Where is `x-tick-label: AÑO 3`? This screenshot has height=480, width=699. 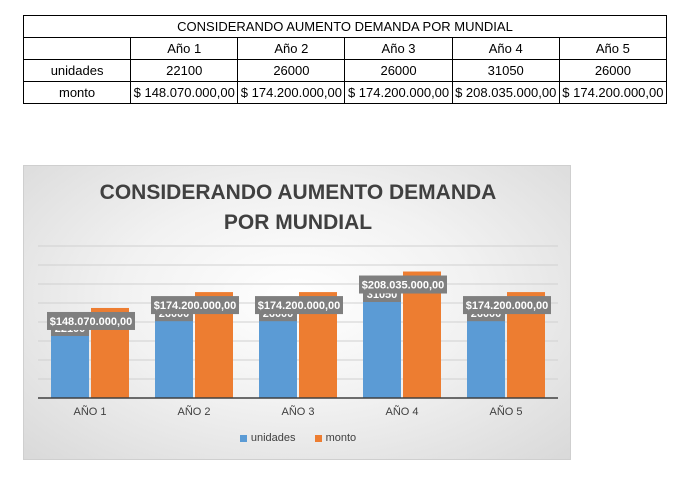 x-tick-label: AÑO 3 is located at coordinates (297, 411).